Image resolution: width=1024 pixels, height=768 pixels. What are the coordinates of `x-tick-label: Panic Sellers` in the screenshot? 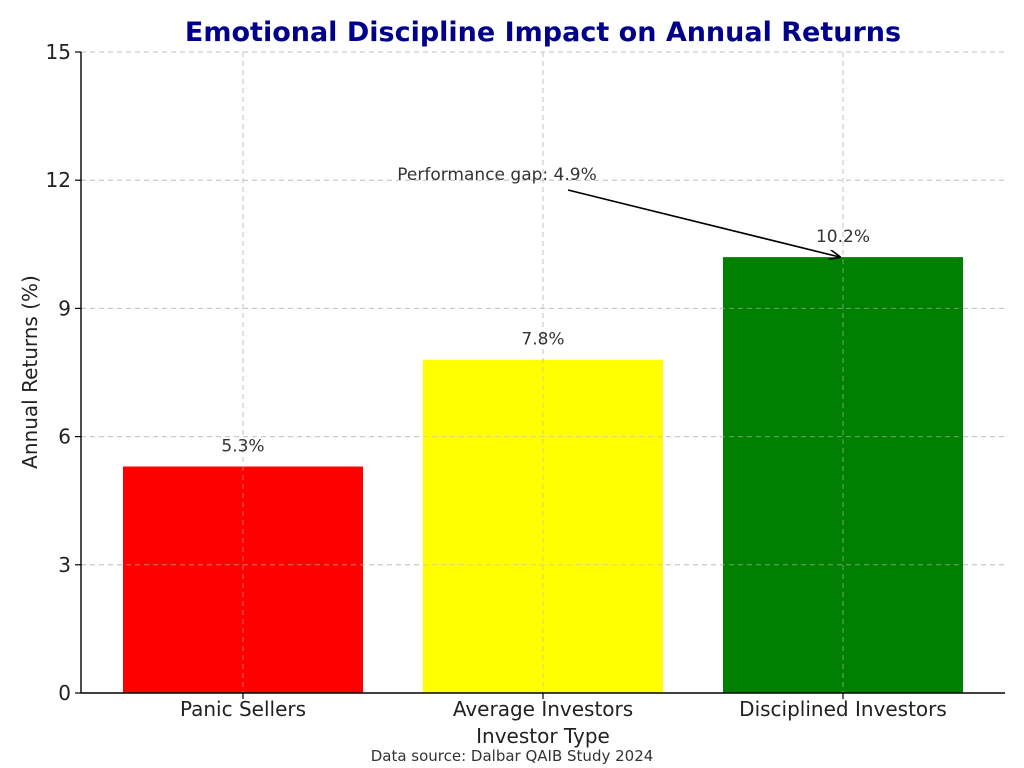 It's located at (243, 709).